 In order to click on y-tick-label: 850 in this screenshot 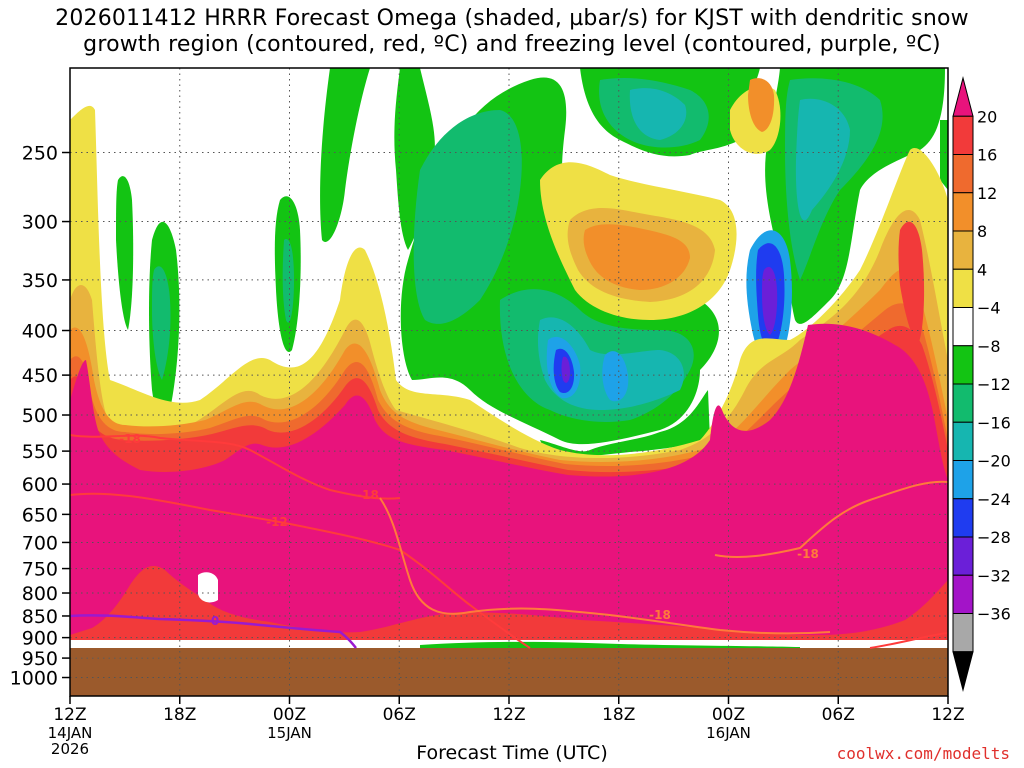, I will do `click(40, 617)`.